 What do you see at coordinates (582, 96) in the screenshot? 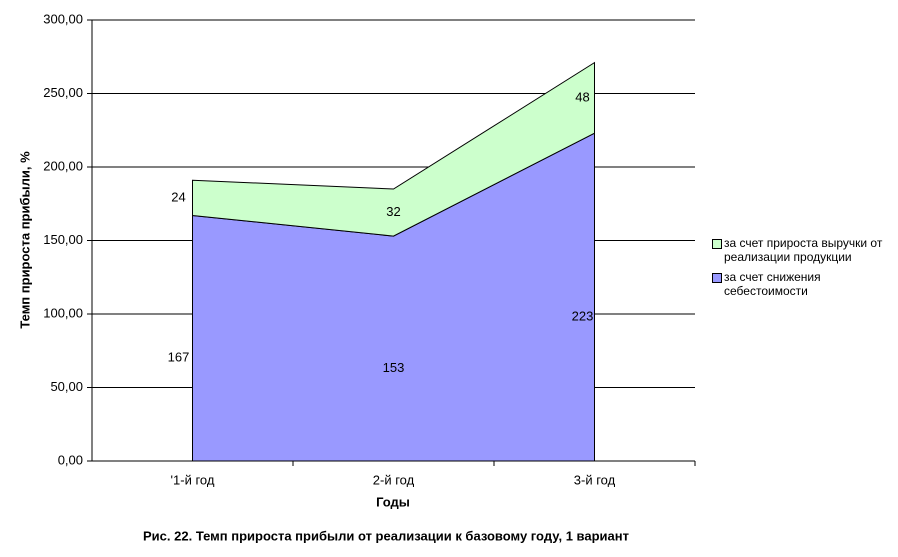
I see `data-label: 48` at bounding box center [582, 96].